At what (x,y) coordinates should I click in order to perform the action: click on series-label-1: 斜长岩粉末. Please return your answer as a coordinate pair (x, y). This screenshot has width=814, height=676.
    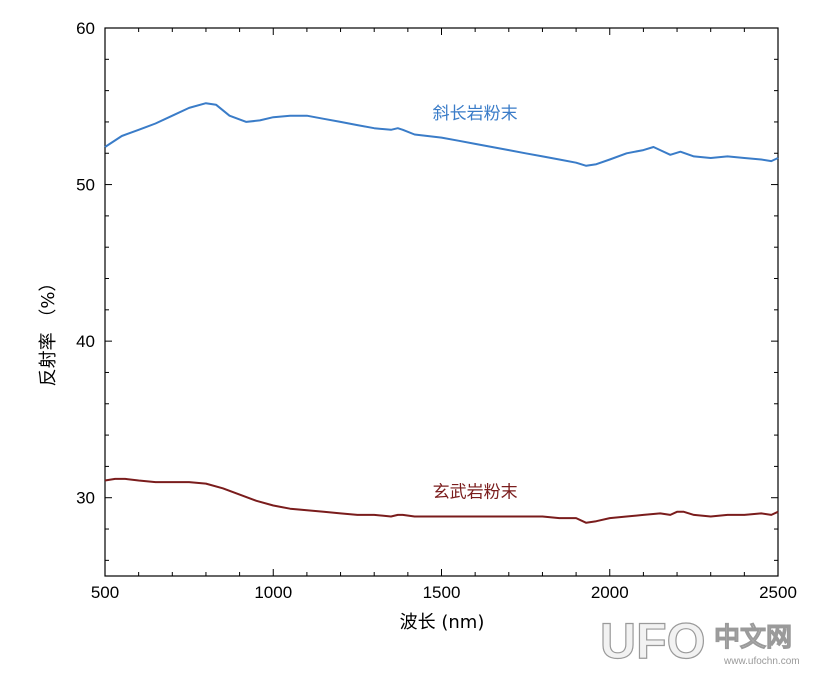
    Looking at the image, I should click on (475, 114).